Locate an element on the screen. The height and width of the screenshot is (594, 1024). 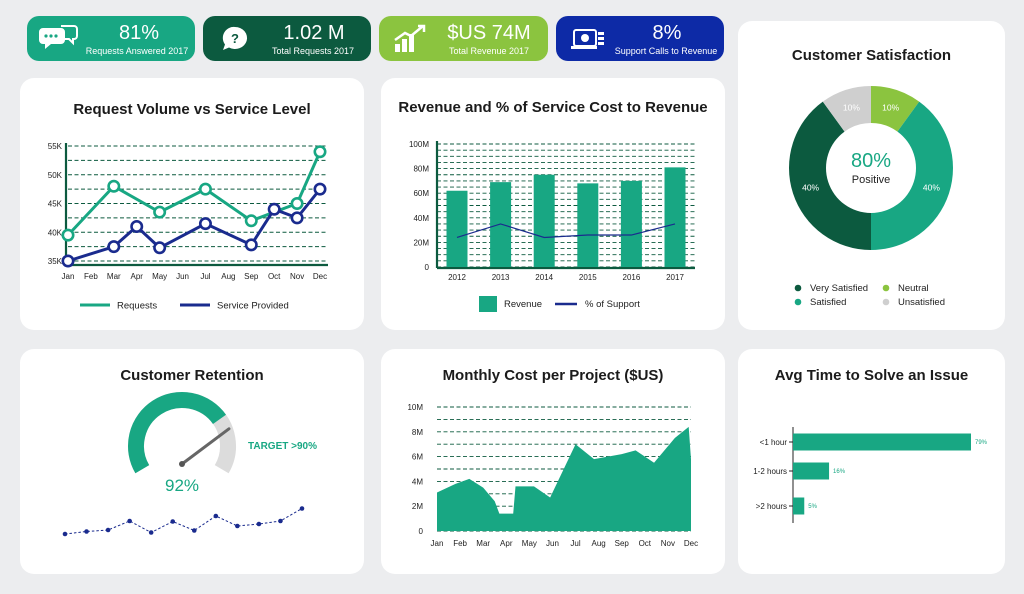
gauge-value: 92% is located at coordinates (182, 485).